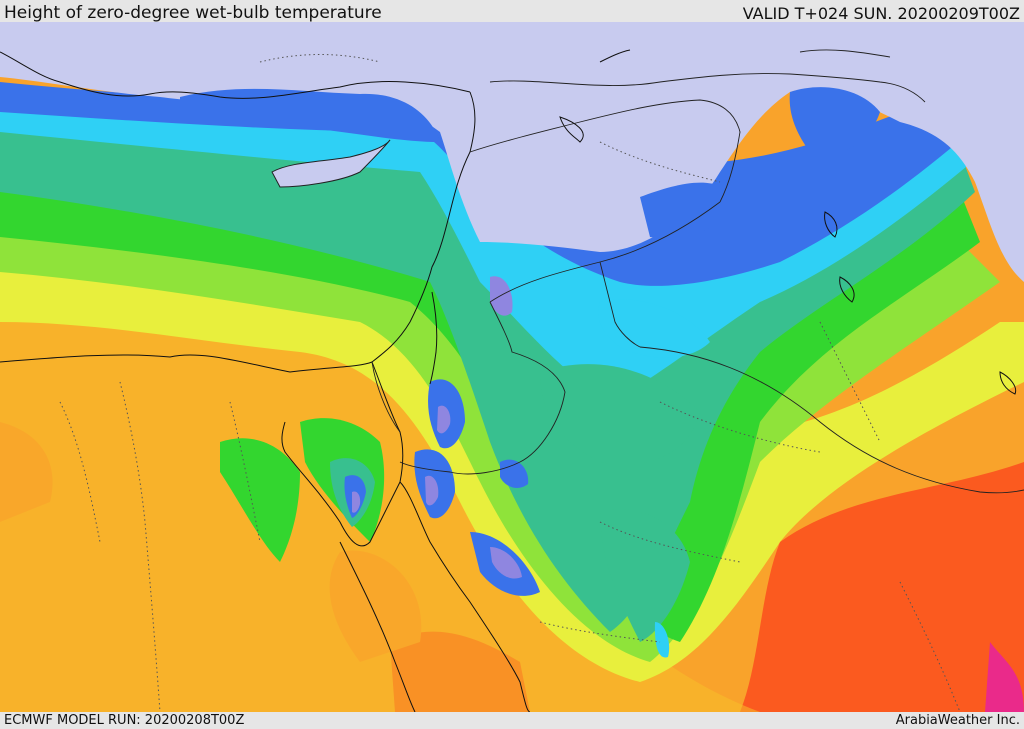 The height and width of the screenshot is (729, 1024). What do you see at coordinates (506, 563) in the screenshot?
I see `violet-patch-hijaz` at bounding box center [506, 563].